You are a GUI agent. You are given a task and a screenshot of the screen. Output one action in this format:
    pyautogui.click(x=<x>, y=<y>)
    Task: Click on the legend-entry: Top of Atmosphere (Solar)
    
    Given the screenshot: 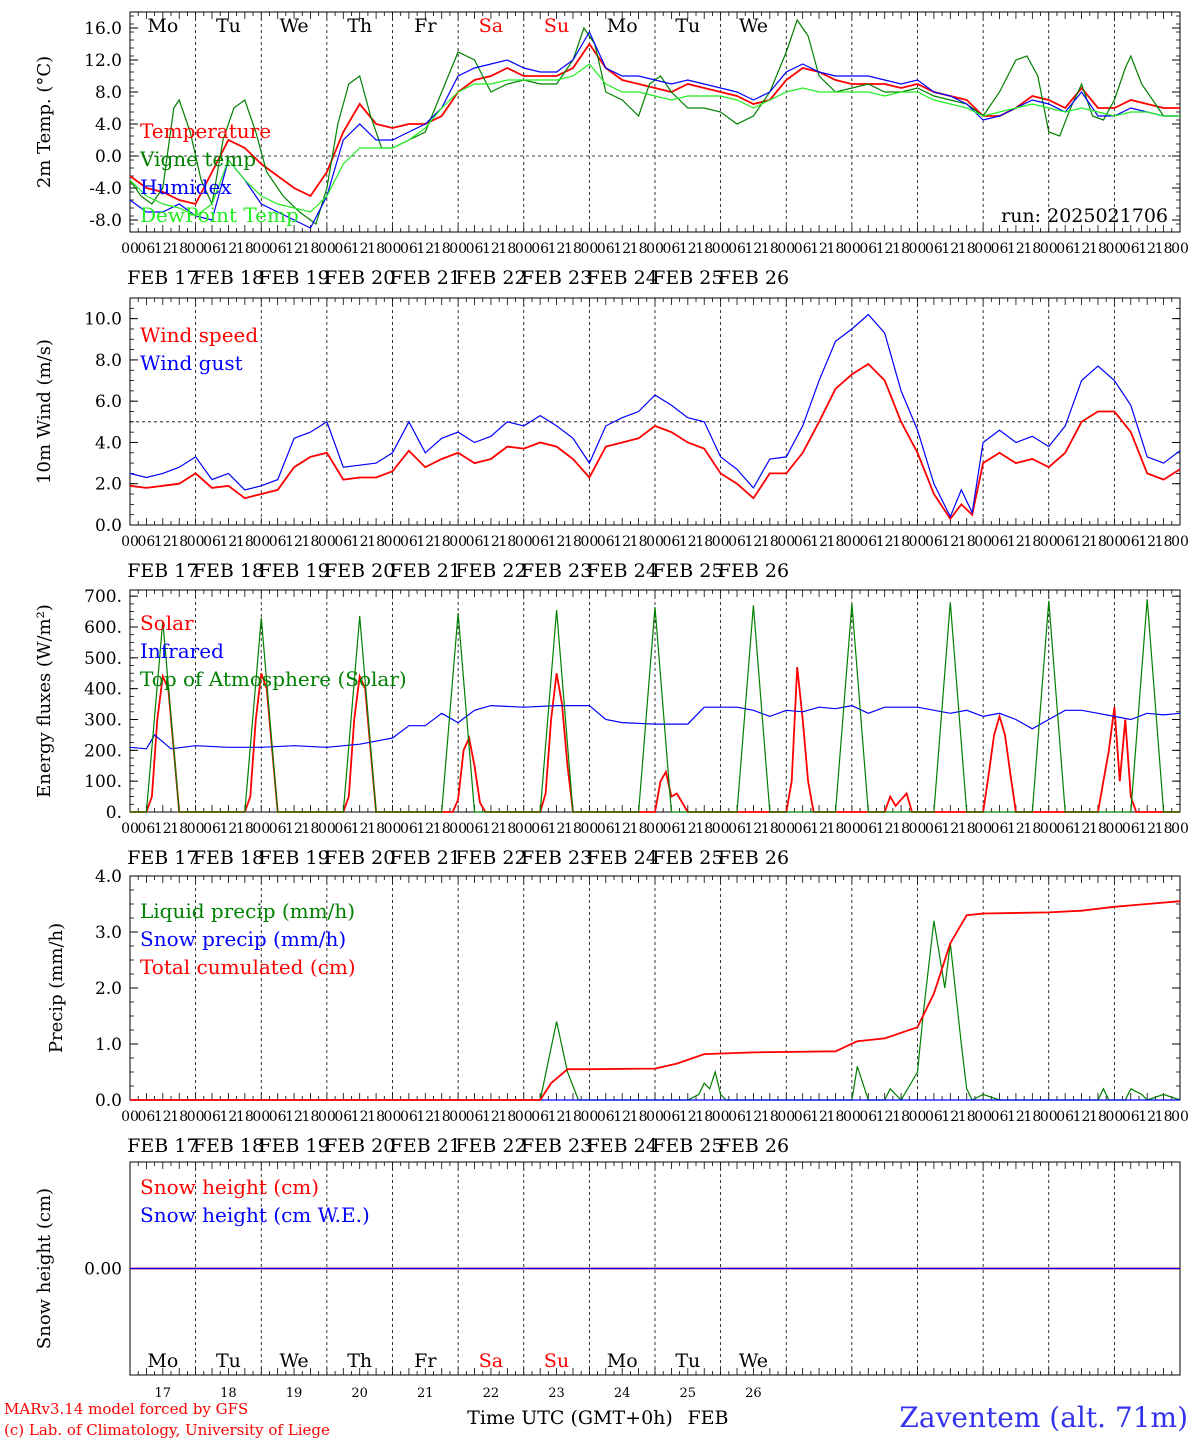 What is the action you would take?
    pyautogui.click(x=273, y=679)
    